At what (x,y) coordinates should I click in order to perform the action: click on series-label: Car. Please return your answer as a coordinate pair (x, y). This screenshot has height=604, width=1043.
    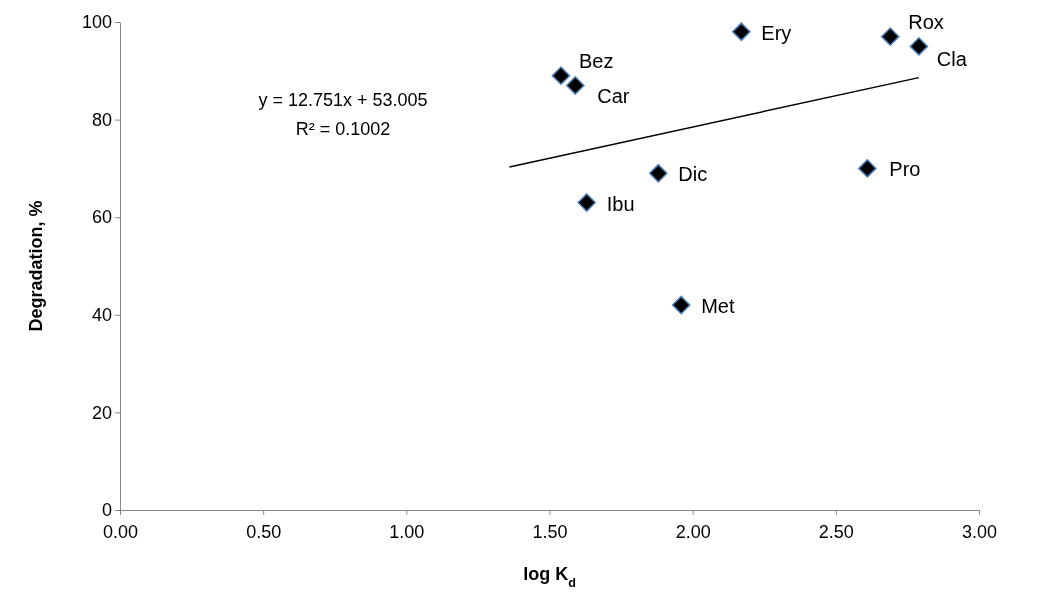
    Looking at the image, I should click on (613, 96).